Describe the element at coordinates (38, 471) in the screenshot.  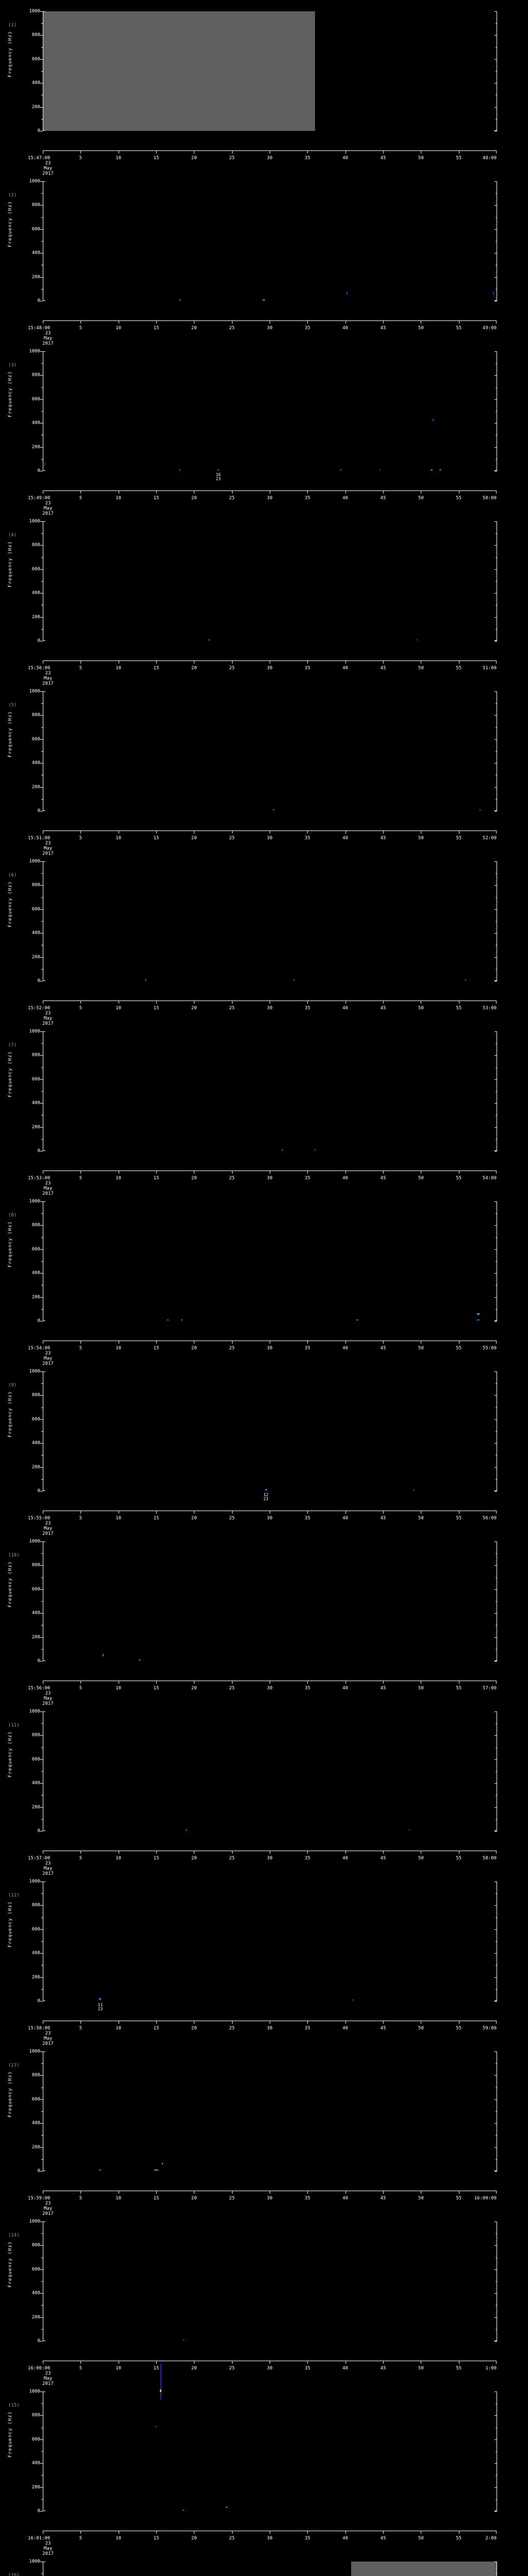
I see `y-axis-tick-label: 0` at that location.